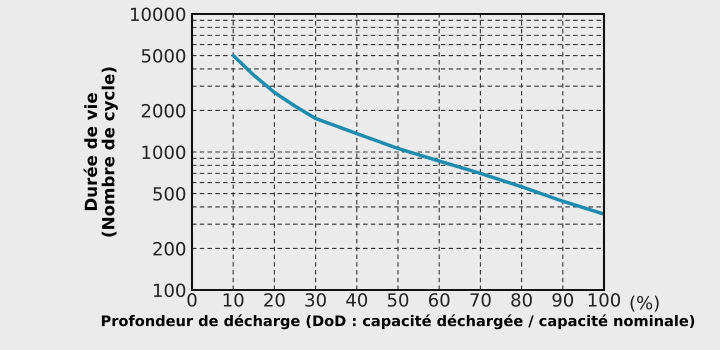  I want to click on y-tick-label: 5000, so click(164, 56).